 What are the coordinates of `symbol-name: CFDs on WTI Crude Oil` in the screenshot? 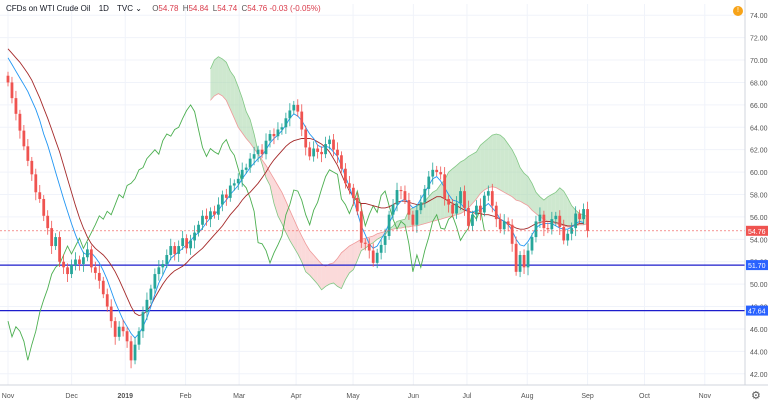 It's located at (48, 8).